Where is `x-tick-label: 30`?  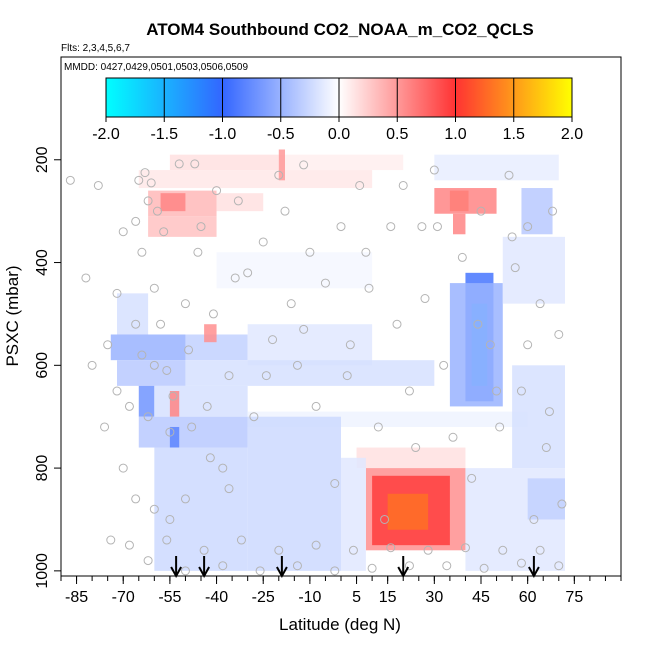 x-tick-label: 30 is located at coordinates (434, 597).